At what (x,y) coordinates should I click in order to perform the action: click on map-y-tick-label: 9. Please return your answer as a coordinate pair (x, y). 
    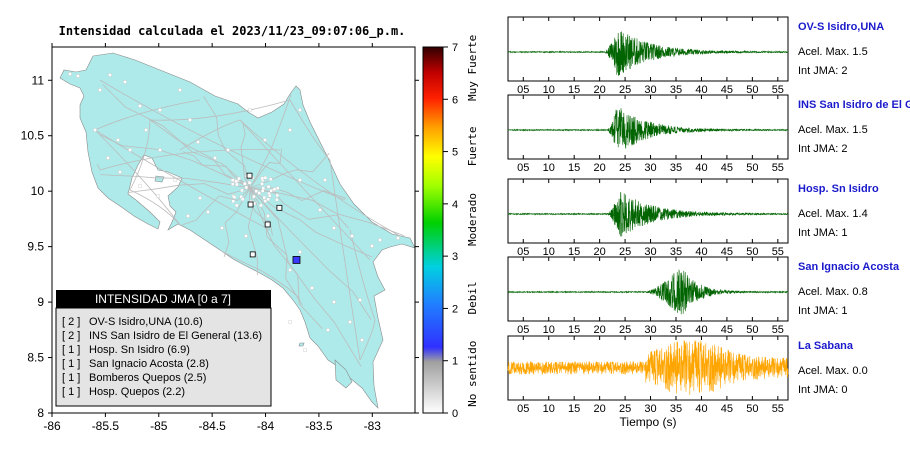
    Looking at the image, I should click on (40, 302).